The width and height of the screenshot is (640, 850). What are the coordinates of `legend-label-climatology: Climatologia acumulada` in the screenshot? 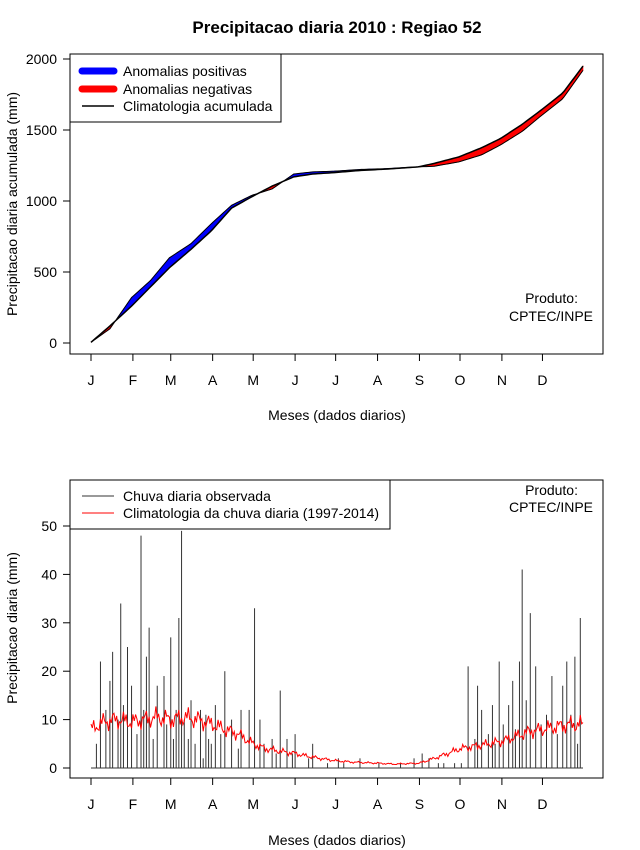 It's located at (198, 106).